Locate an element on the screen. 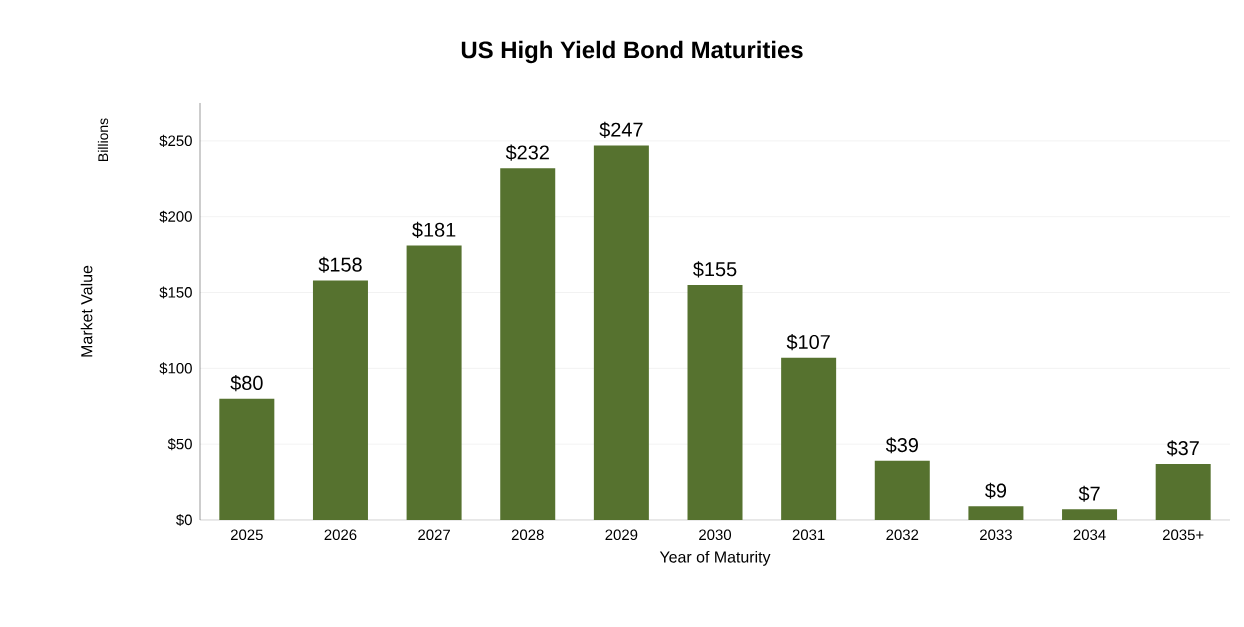 This screenshot has width=1244, height=627. x-tick-label: 2034 is located at coordinates (1089, 535).